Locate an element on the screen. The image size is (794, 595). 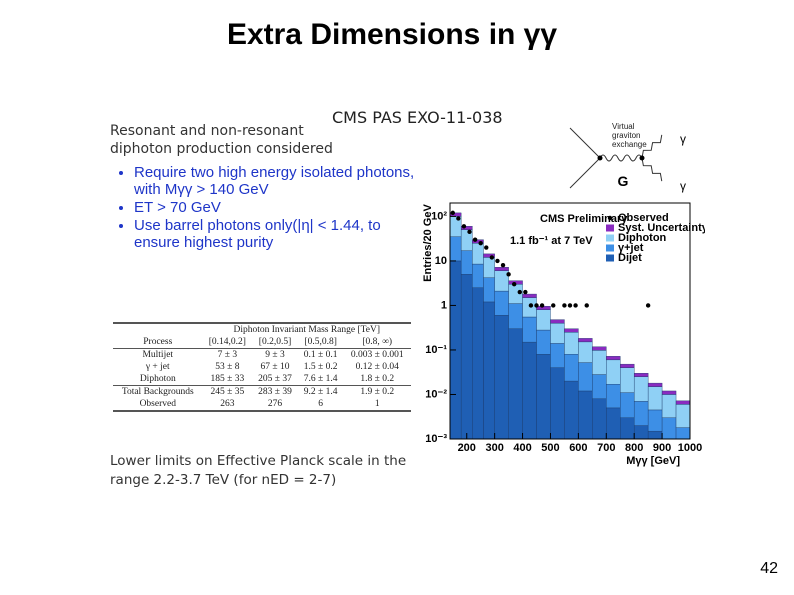
table-header: [0.2,0.5] is located at coordinates (275, 342).